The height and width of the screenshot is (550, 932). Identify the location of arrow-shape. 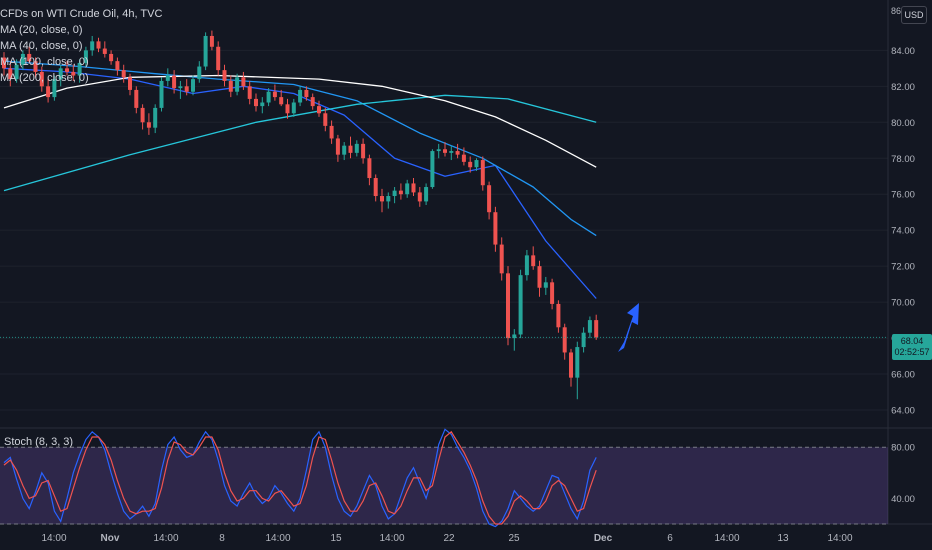
(628, 327).